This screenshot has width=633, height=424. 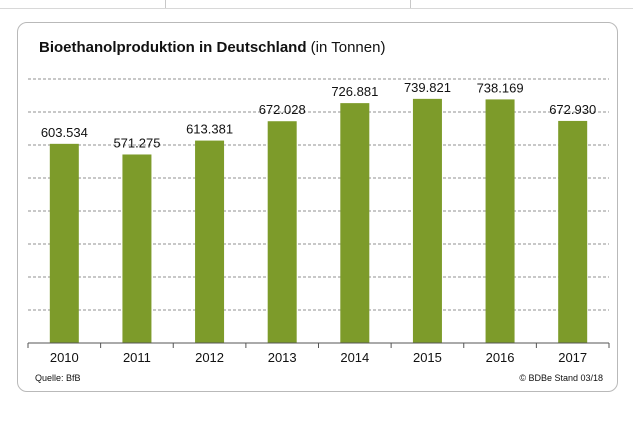 What do you see at coordinates (136, 142) in the screenshot?
I see `data-label-2011: 571.275` at bounding box center [136, 142].